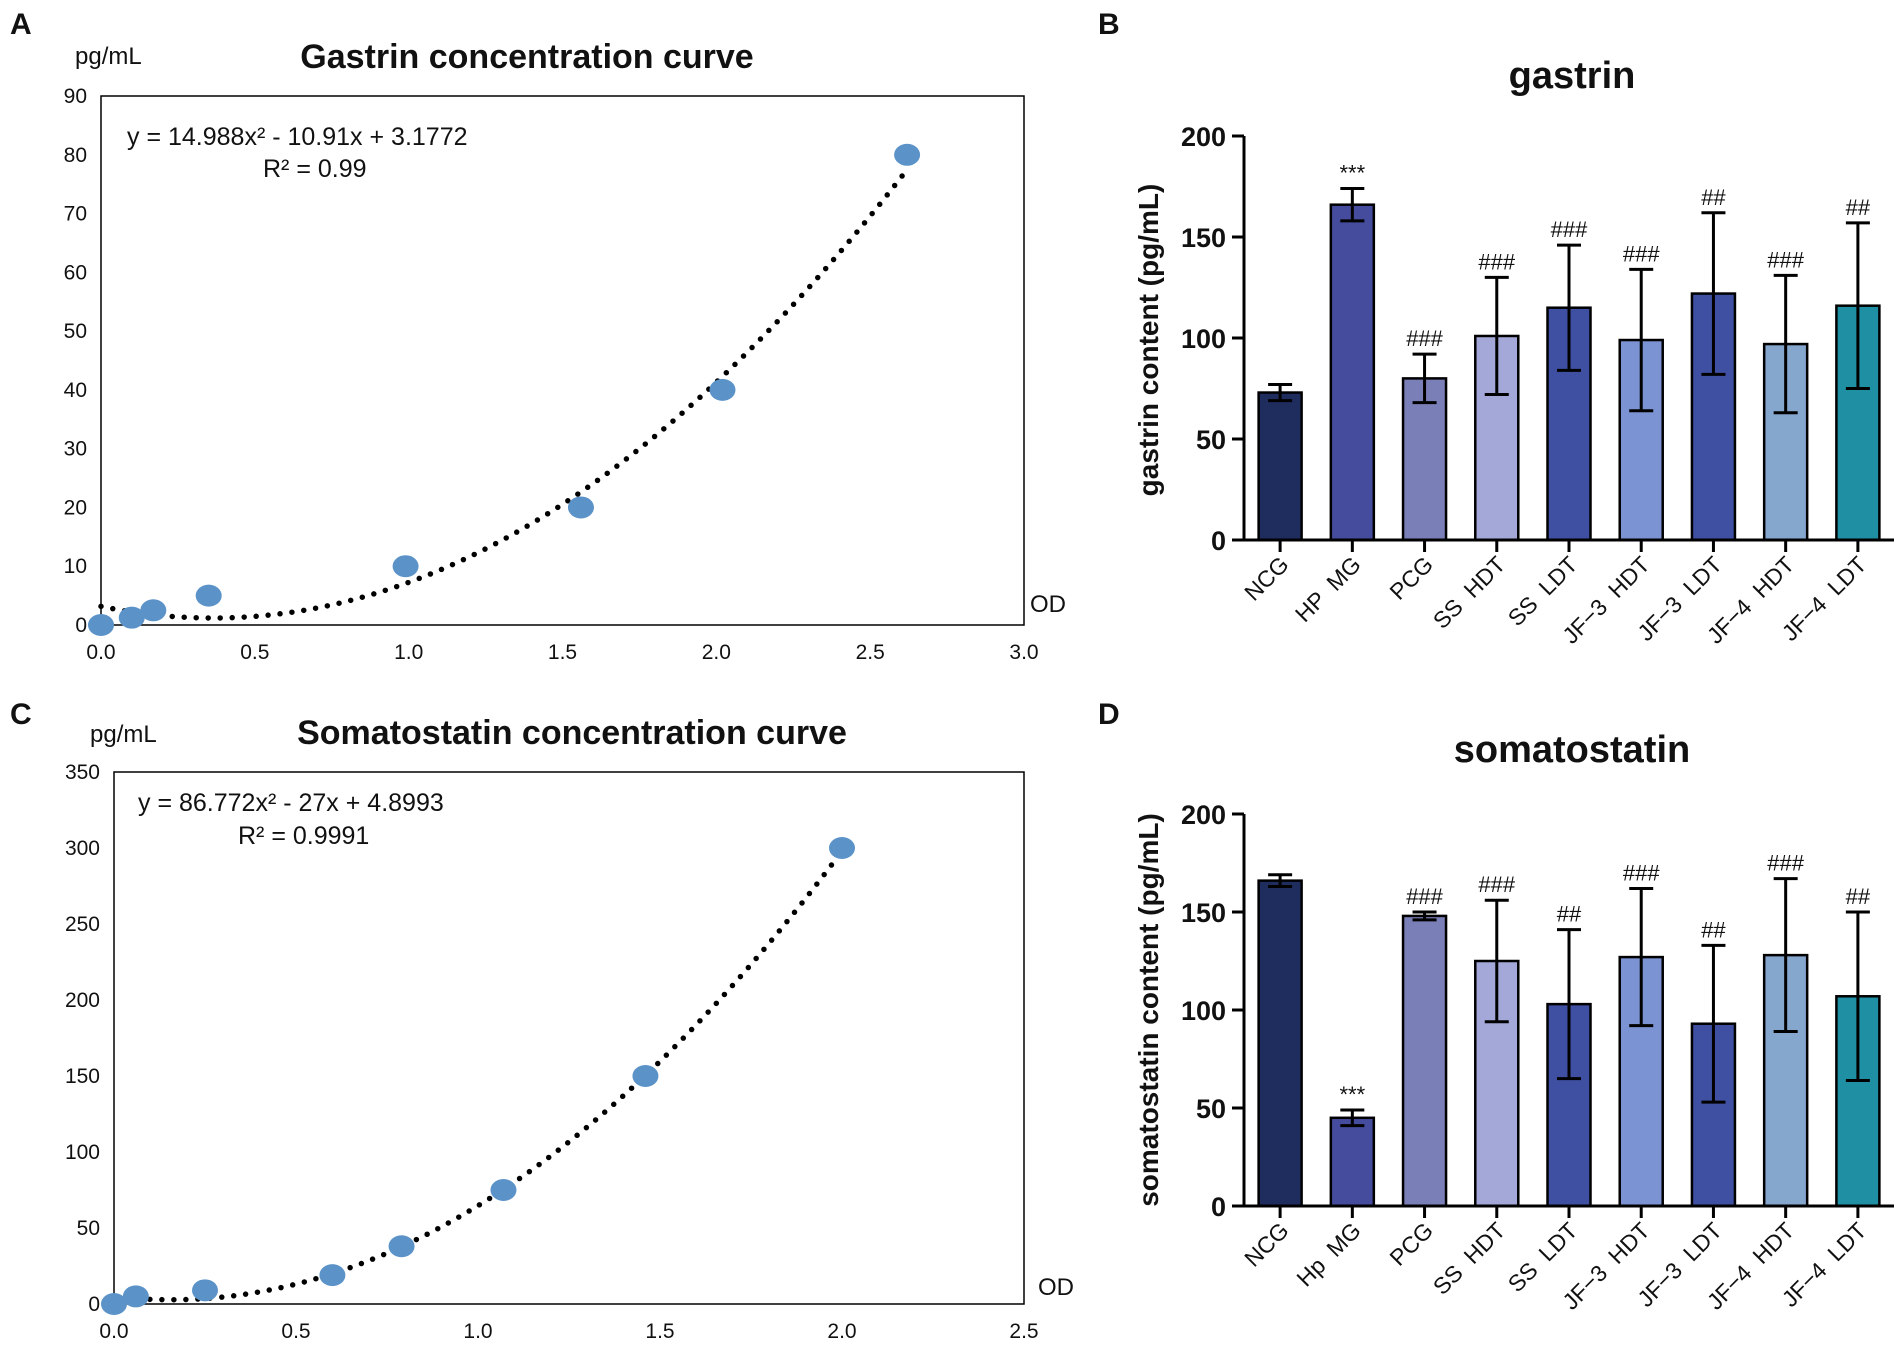 This screenshot has width=1902, height=1361. What do you see at coordinates (75, 331) in the screenshot?
I see `chart-a-ytick-label: 50` at bounding box center [75, 331].